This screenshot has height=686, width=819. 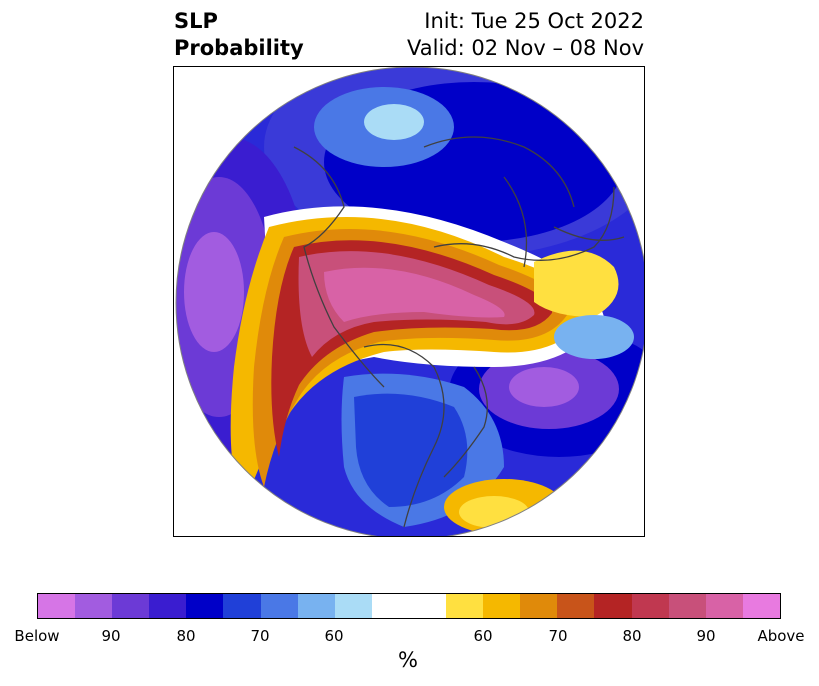 I want to click on tick-below-80: 80, so click(x=186, y=636).